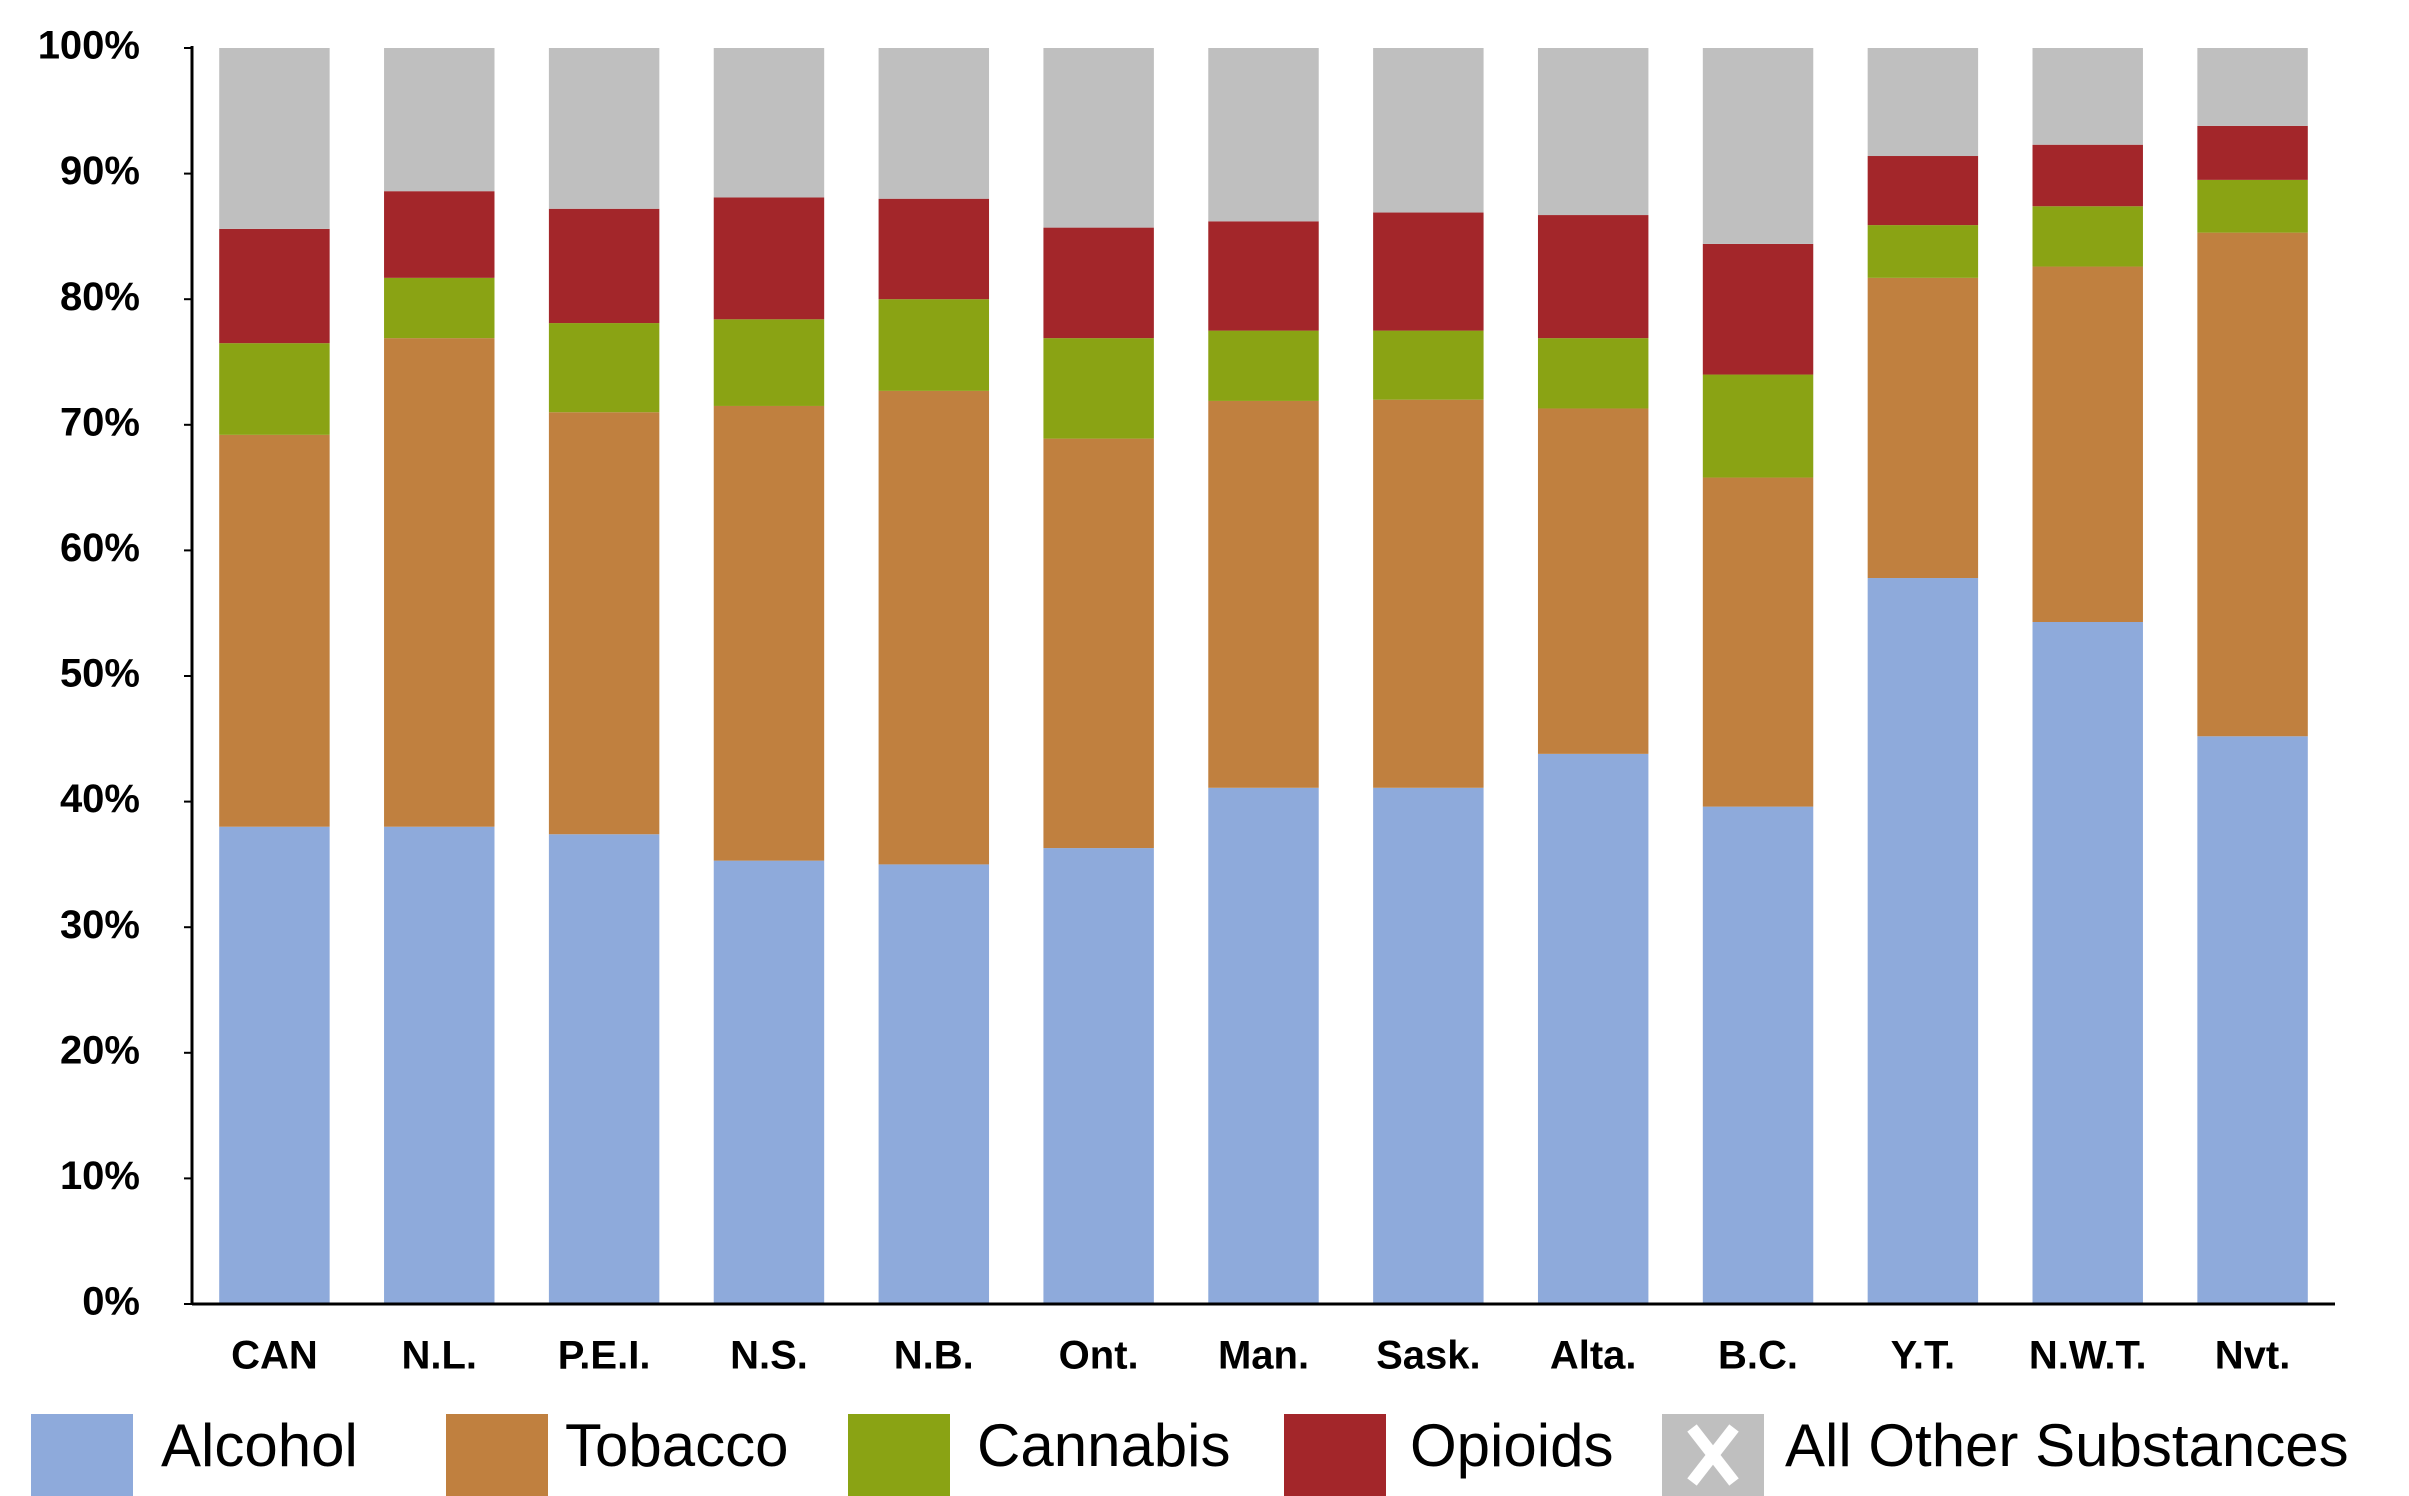 This screenshot has width=2409, height=1496. I want to click on x-tick-label: Ont., so click(1099, 1356).